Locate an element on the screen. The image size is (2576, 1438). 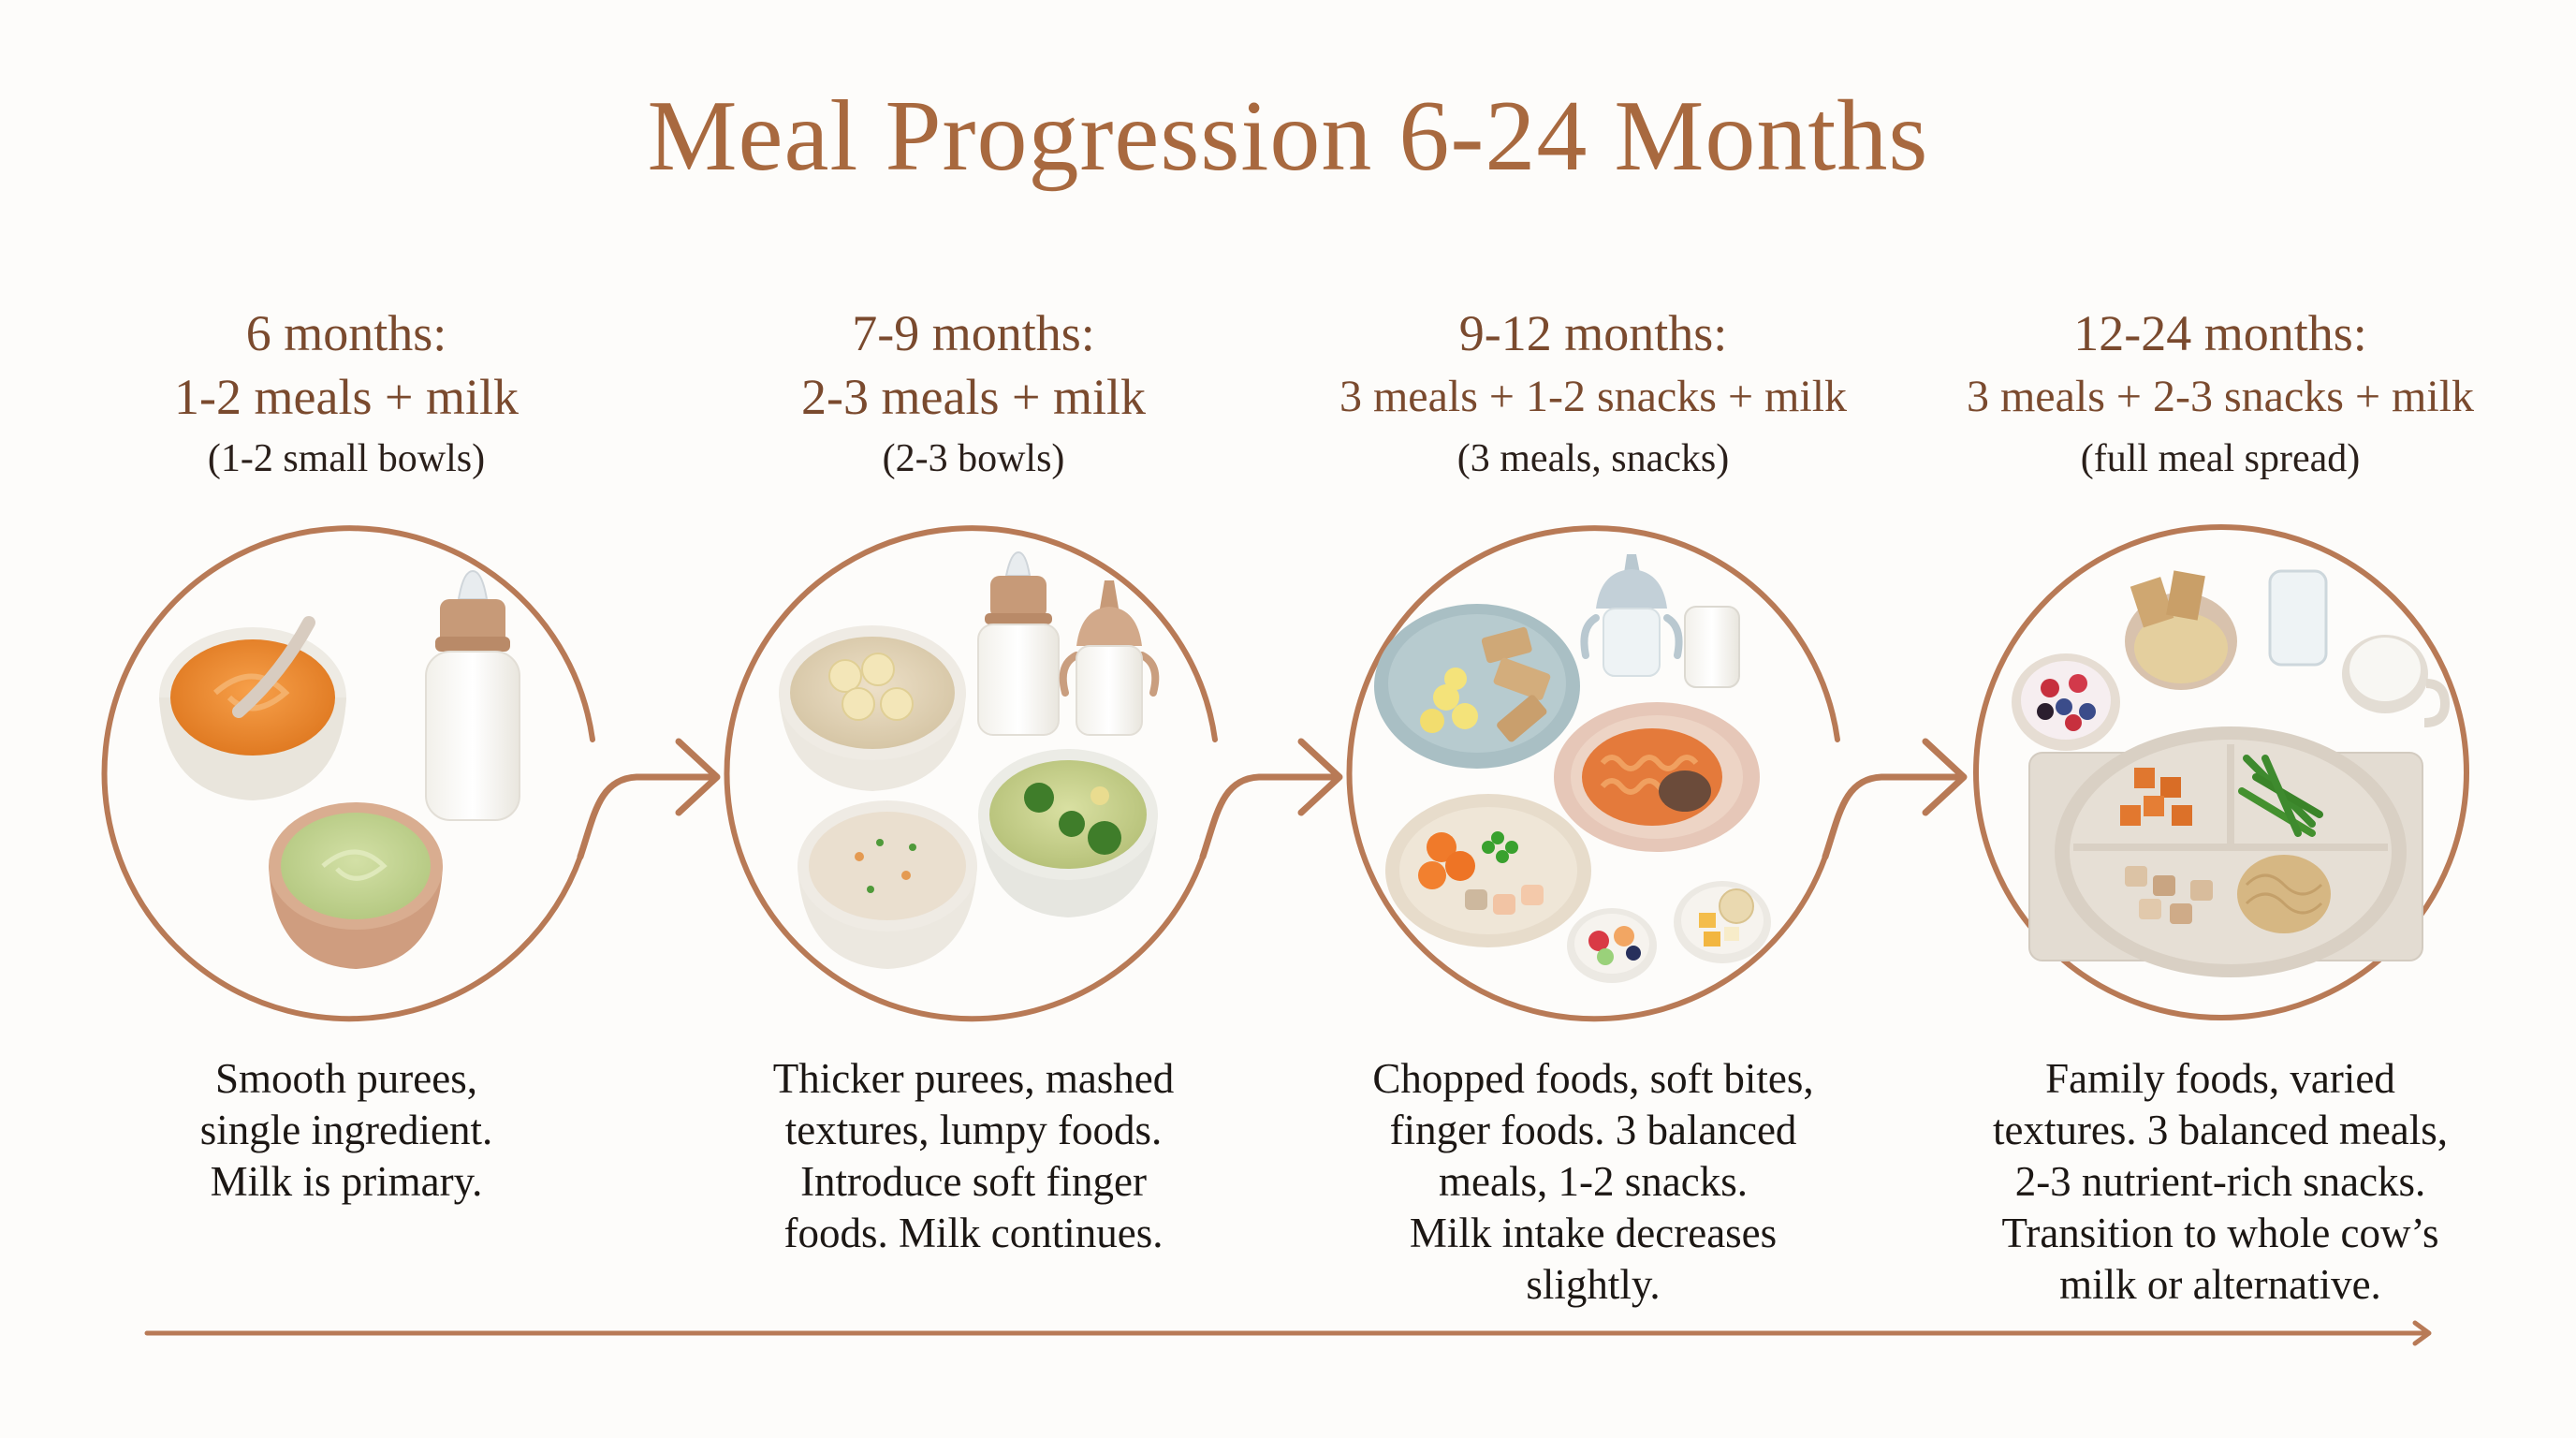
divided-plate-icon is located at coordinates (2231, 851).